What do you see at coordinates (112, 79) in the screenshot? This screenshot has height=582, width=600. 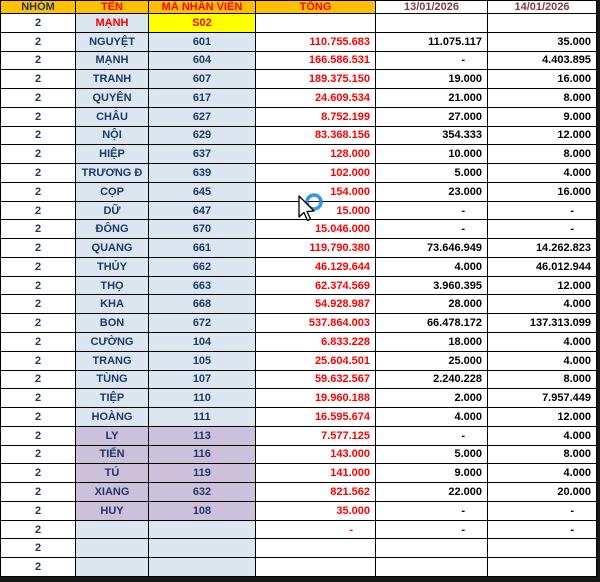 I see `cell-name: TRANH` at bounding box center [112, 79].